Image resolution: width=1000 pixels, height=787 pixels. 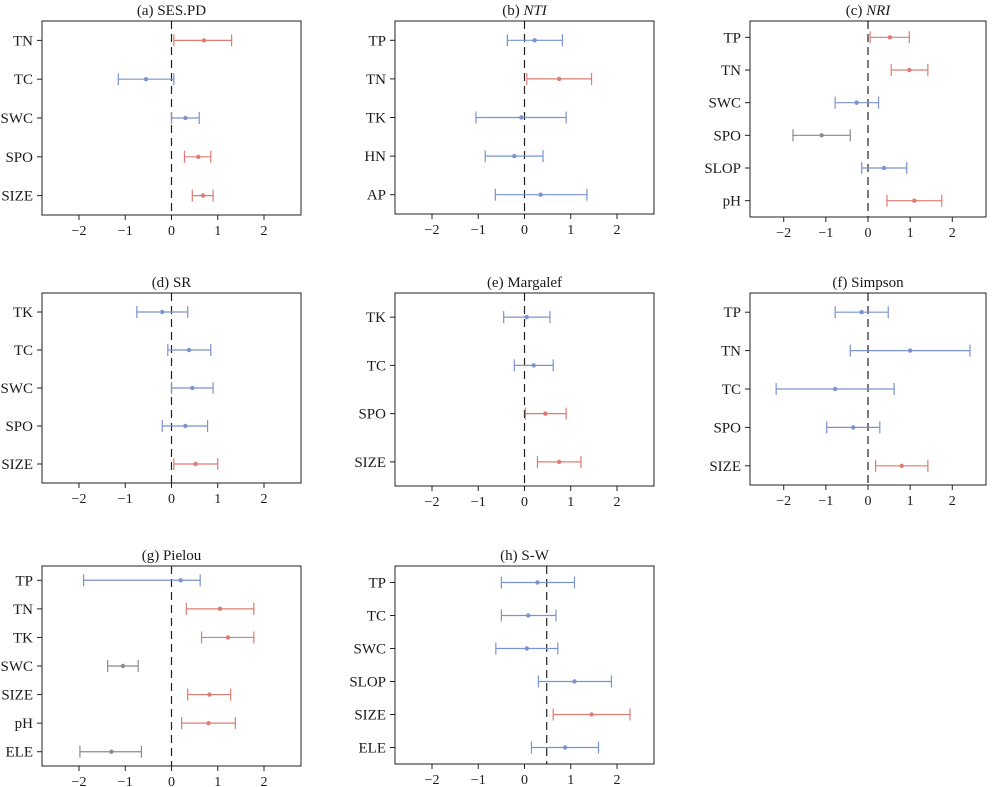 I want to click on panel-5: (f) Simpson −2 −1 0 1 2 TP TN TC SPO SIZE, so click(x=848, y=392).